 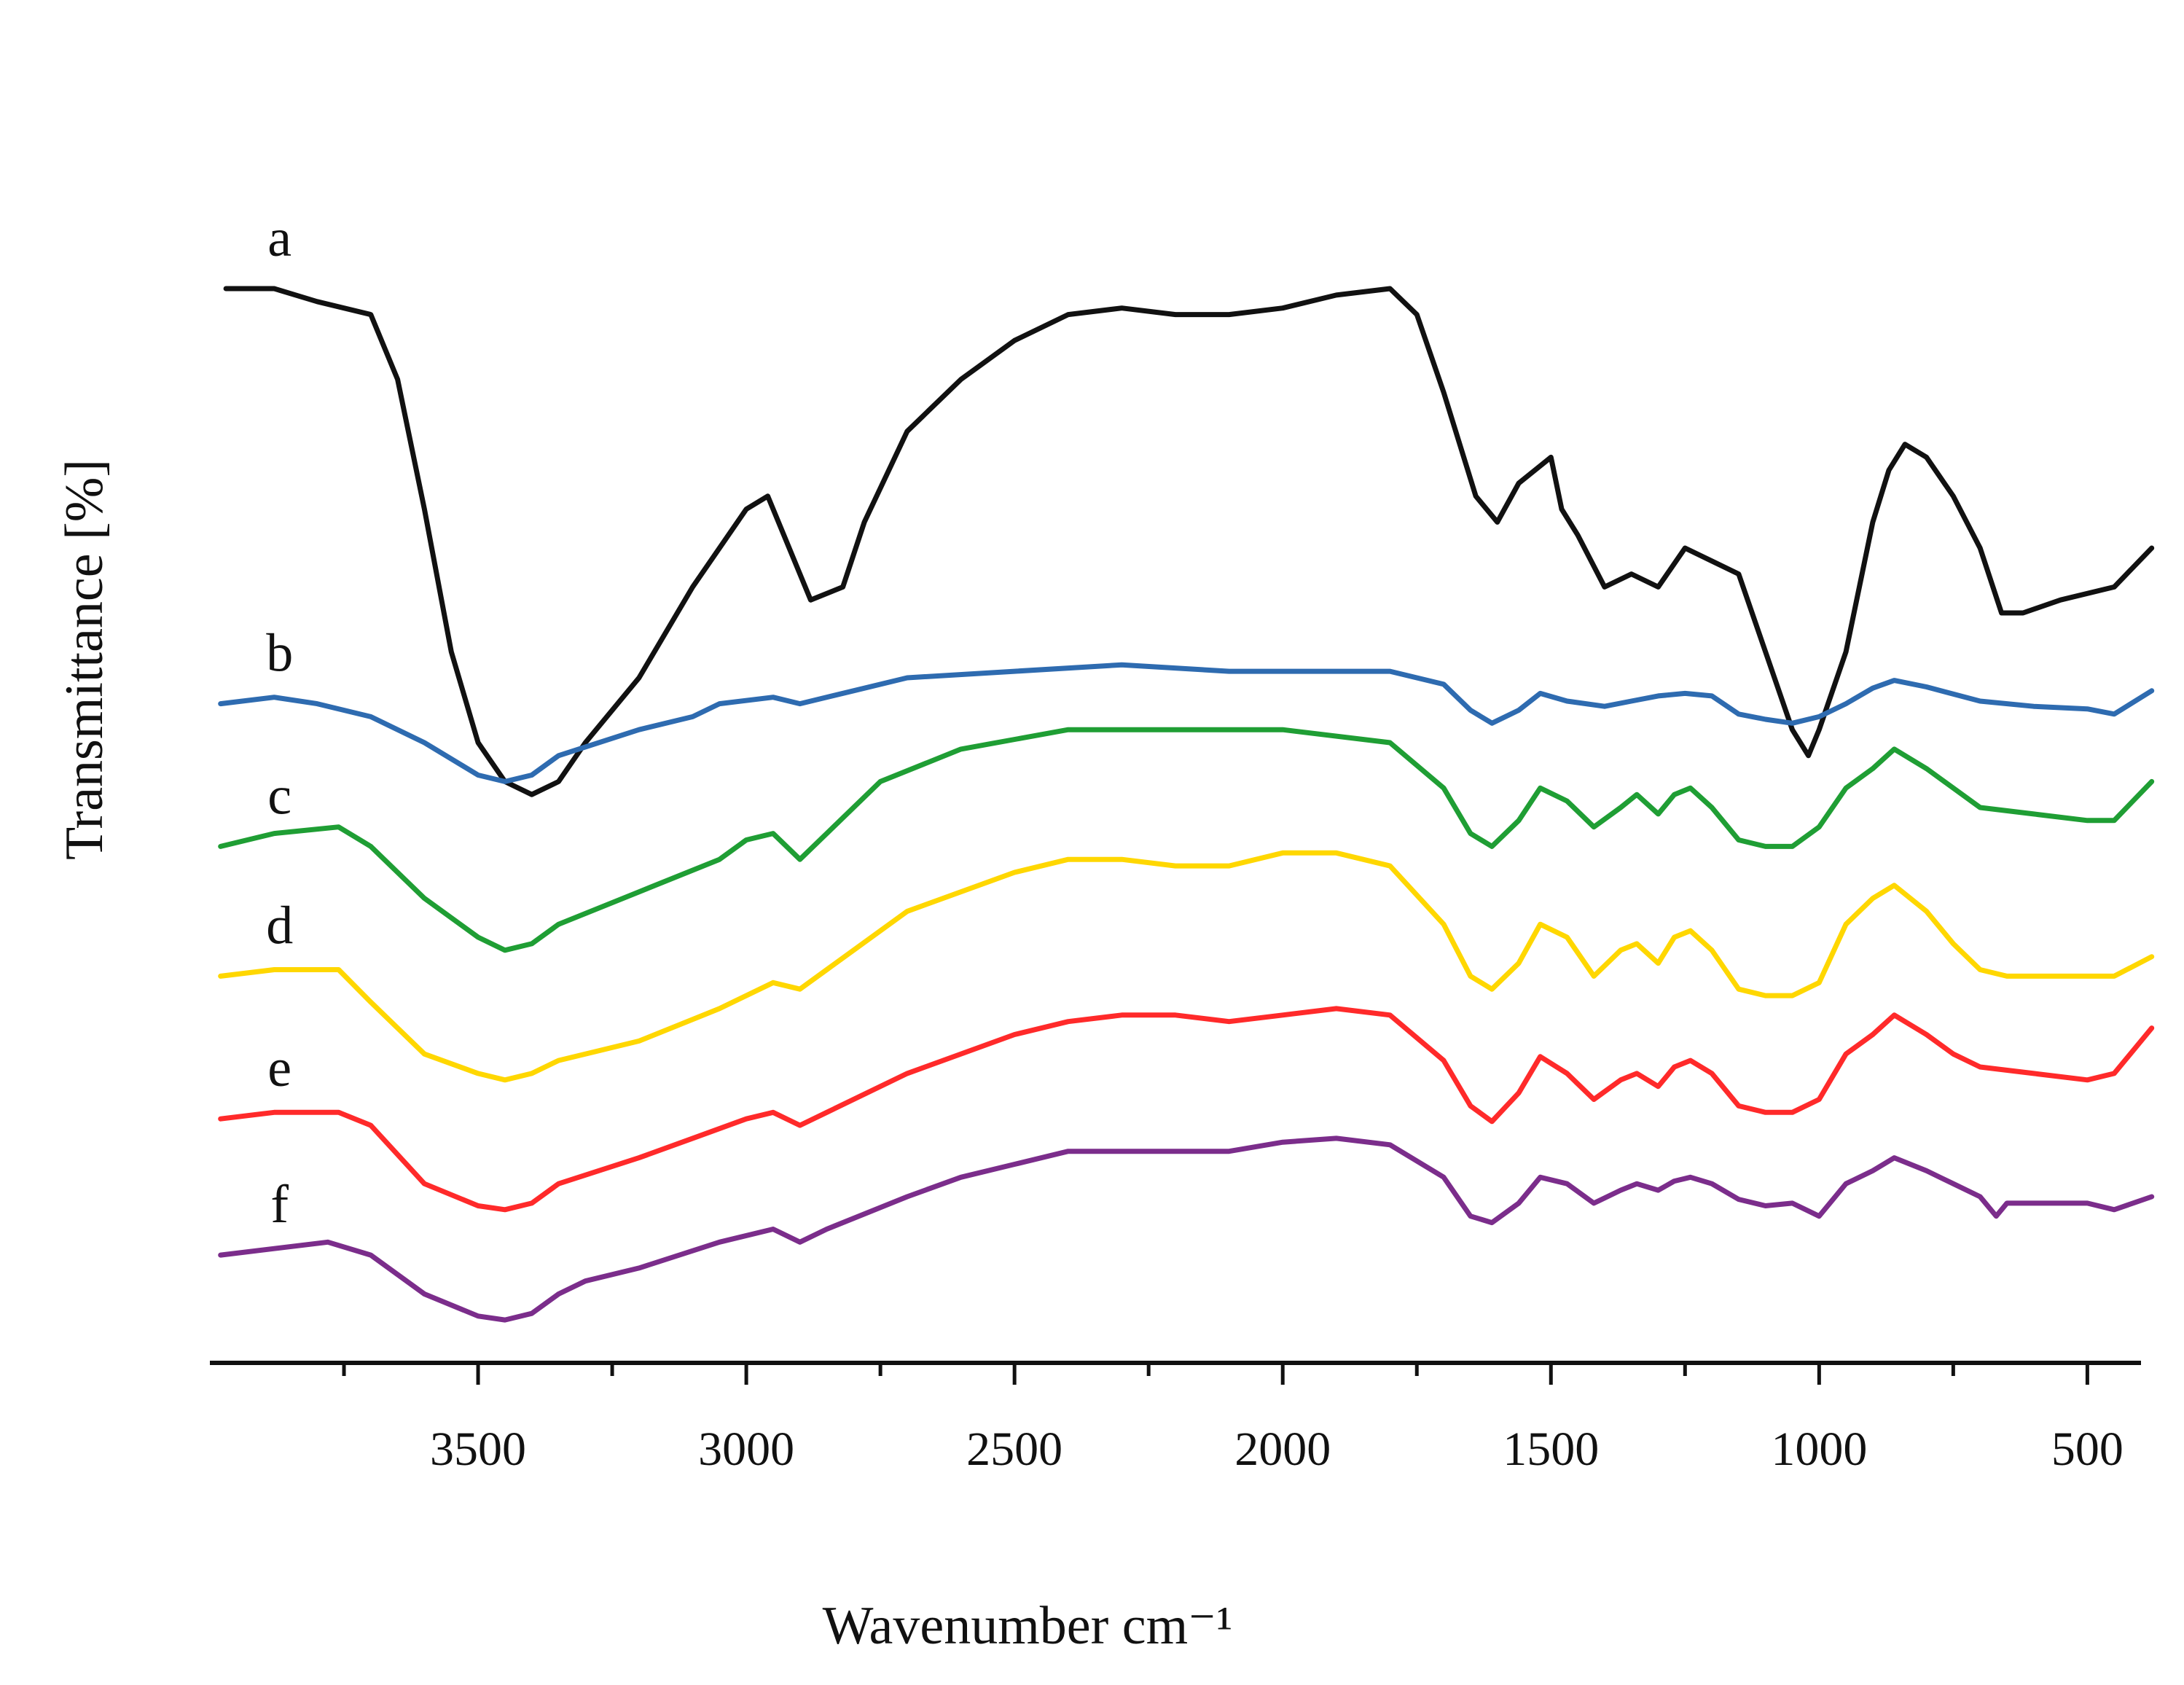 What do you see at coordinates (1819, 1449) in the screenshot?
I see `x-tick-label-1000: 1000` at bounding box center [1819, 1449].